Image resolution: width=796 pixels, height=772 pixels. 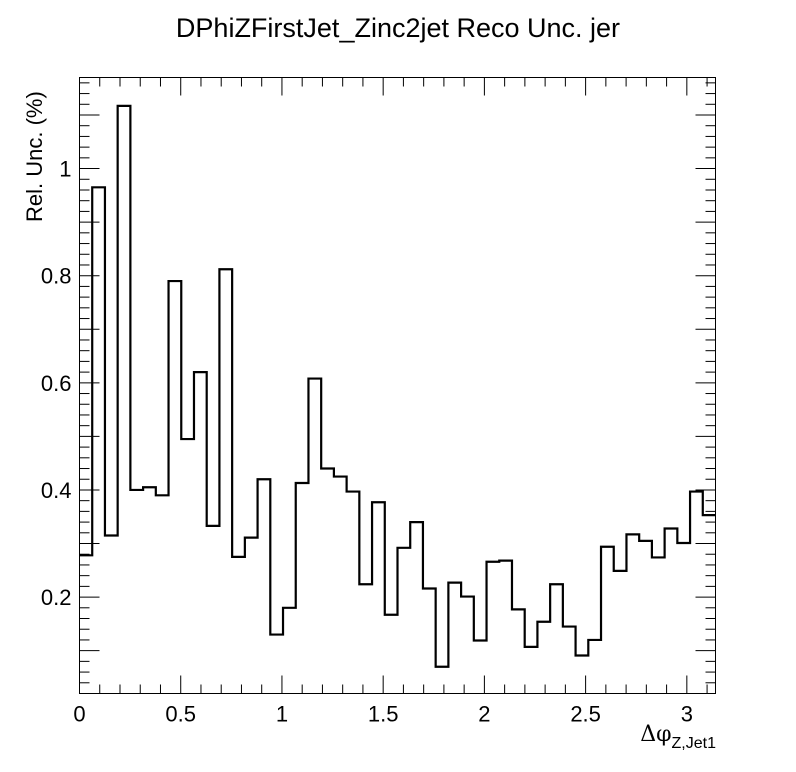 What do you see at coordinates (56, 383) in the screenshot?
I see `y-tick-label: 0.6` at bounding box center [56, 383].